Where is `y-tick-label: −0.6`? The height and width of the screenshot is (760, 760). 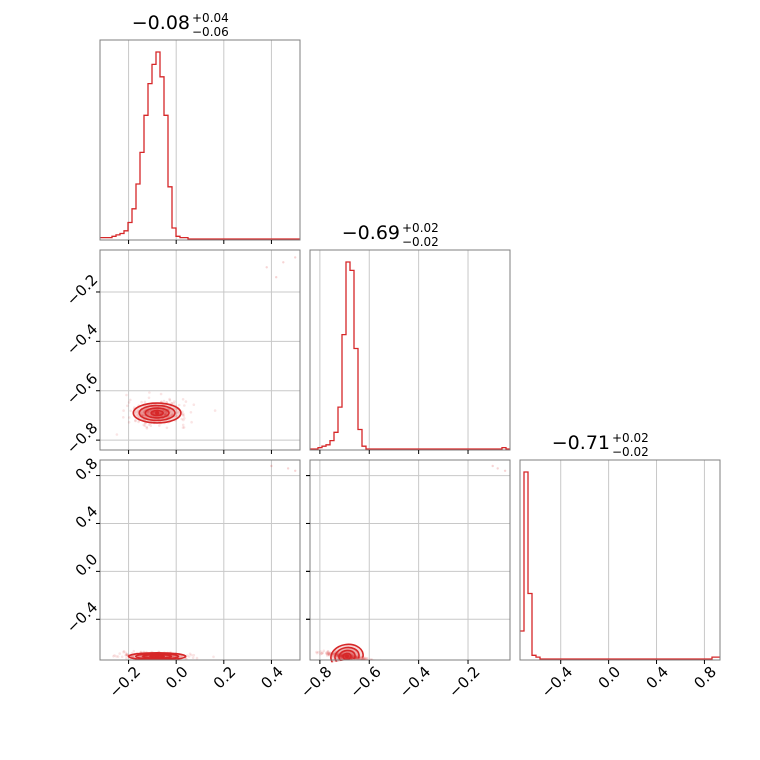
y-tick-label: −0.6 is located at coordinates (82, 389).